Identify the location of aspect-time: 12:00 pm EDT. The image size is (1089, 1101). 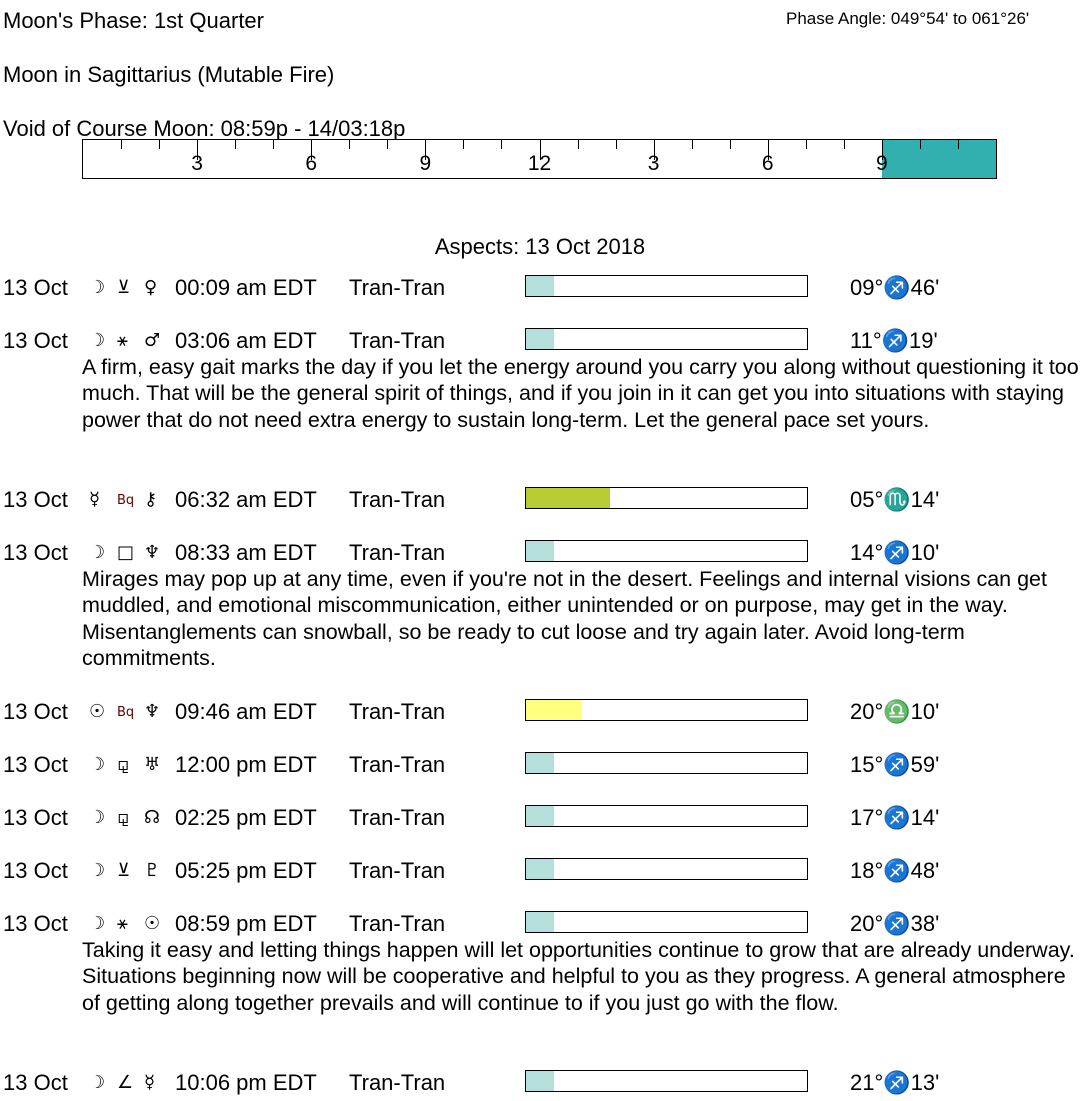
(246, 764).